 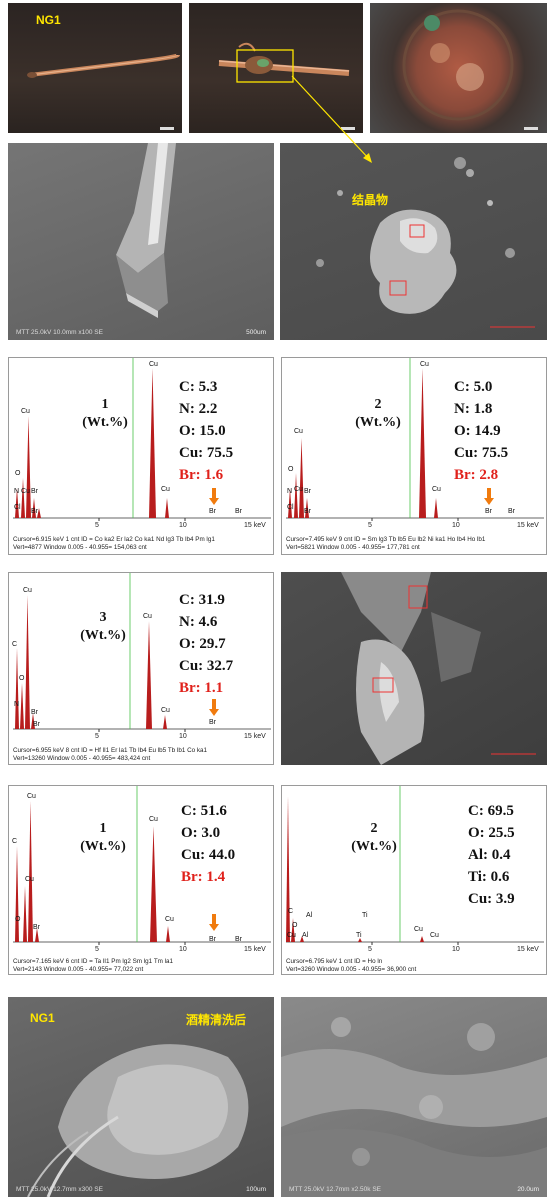 What do you see at coordinates (206, 431) in the screenshot?
I see `composition-list: C: 5.3 N: 2.2 O: 15.0 Cu: 75.5 Br: 1.6` at bounding box center [206, 431].